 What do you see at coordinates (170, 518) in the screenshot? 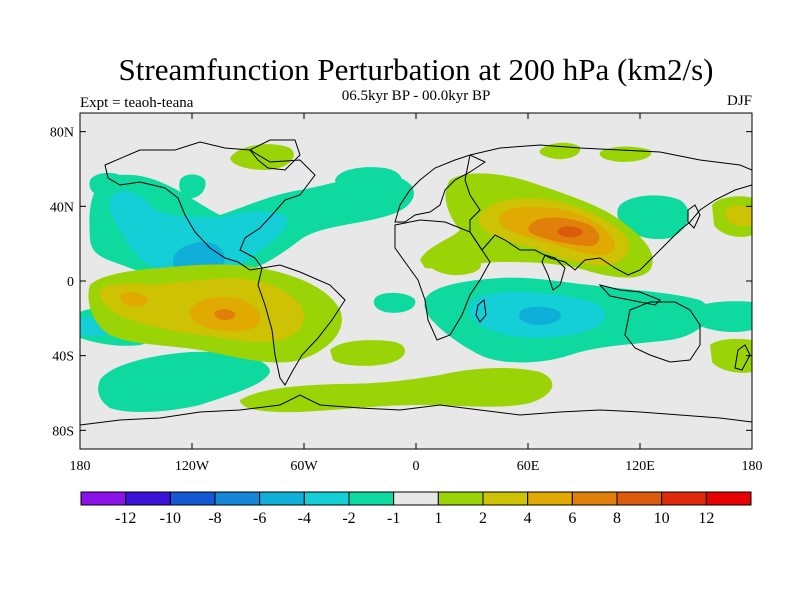
I see `colorbar-label: -10` at bounding box center [170, 518].